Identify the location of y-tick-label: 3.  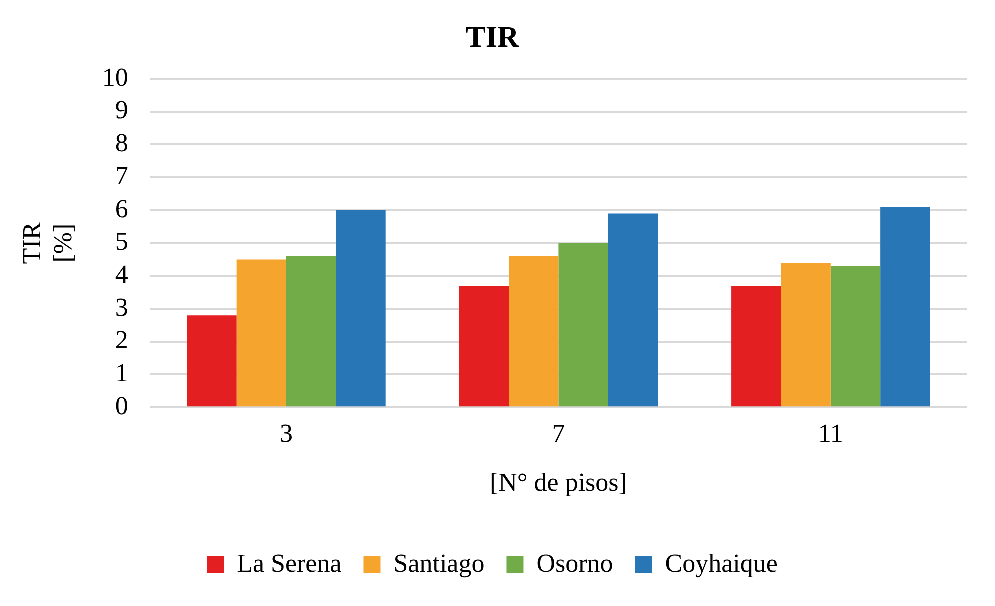
(121, 307).